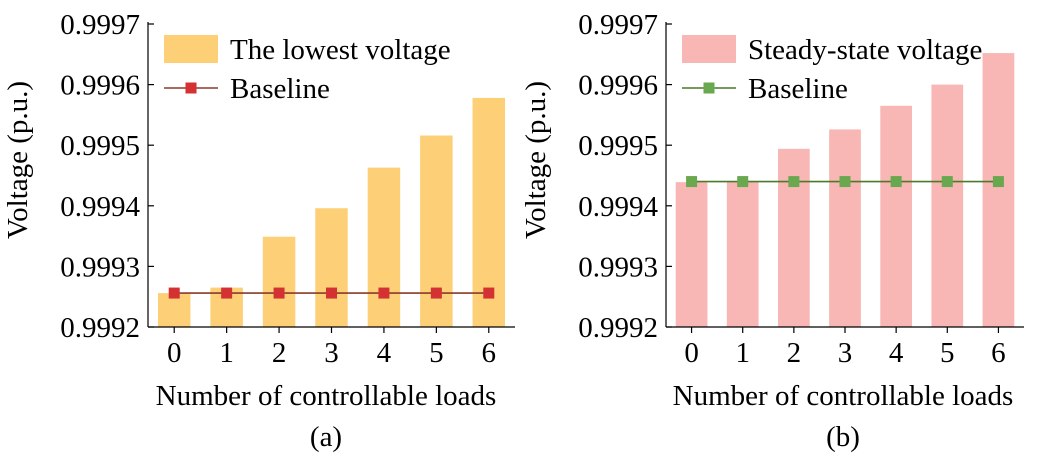  I want to click on panel-caption: (b), so click(843, 437).